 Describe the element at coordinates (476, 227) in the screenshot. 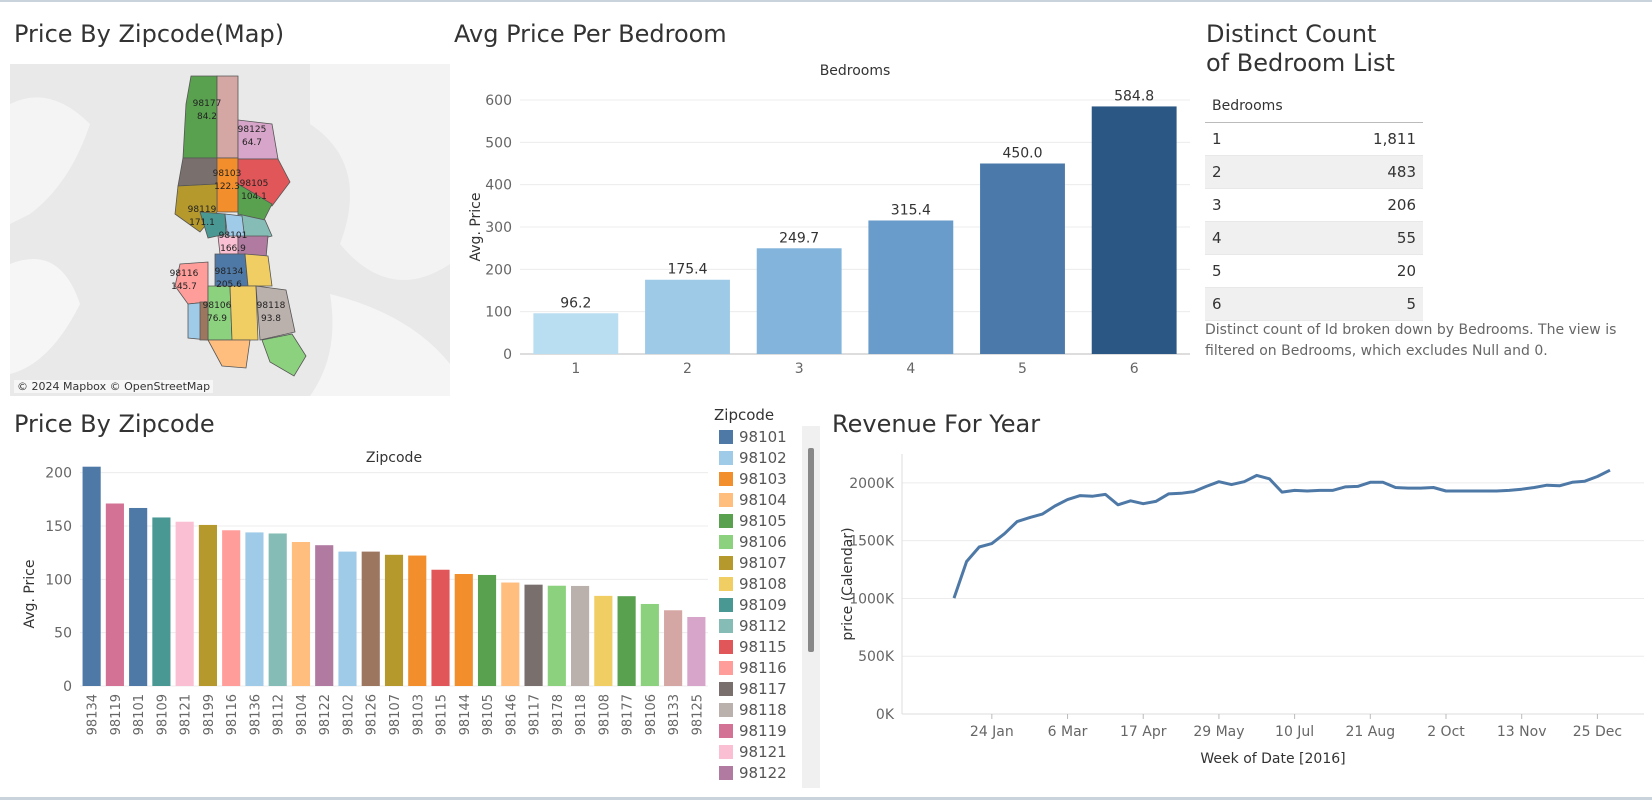

I see `y-axis-label: Avg. Price` at that location.